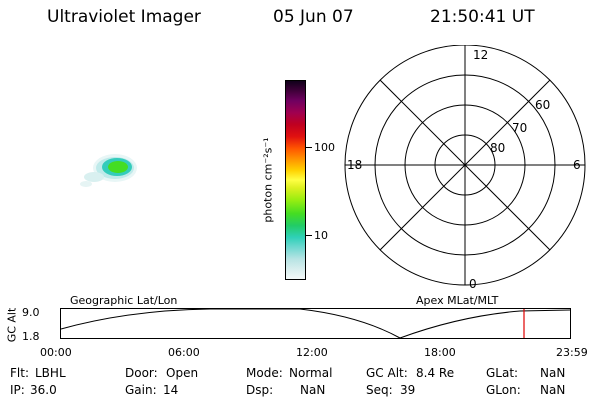 The height and width of the screenshot is (400, 600). Describe the element at coordinates (31, 336) in the screenshot. I see `gc-alt-min-label: 1.8` at that location.